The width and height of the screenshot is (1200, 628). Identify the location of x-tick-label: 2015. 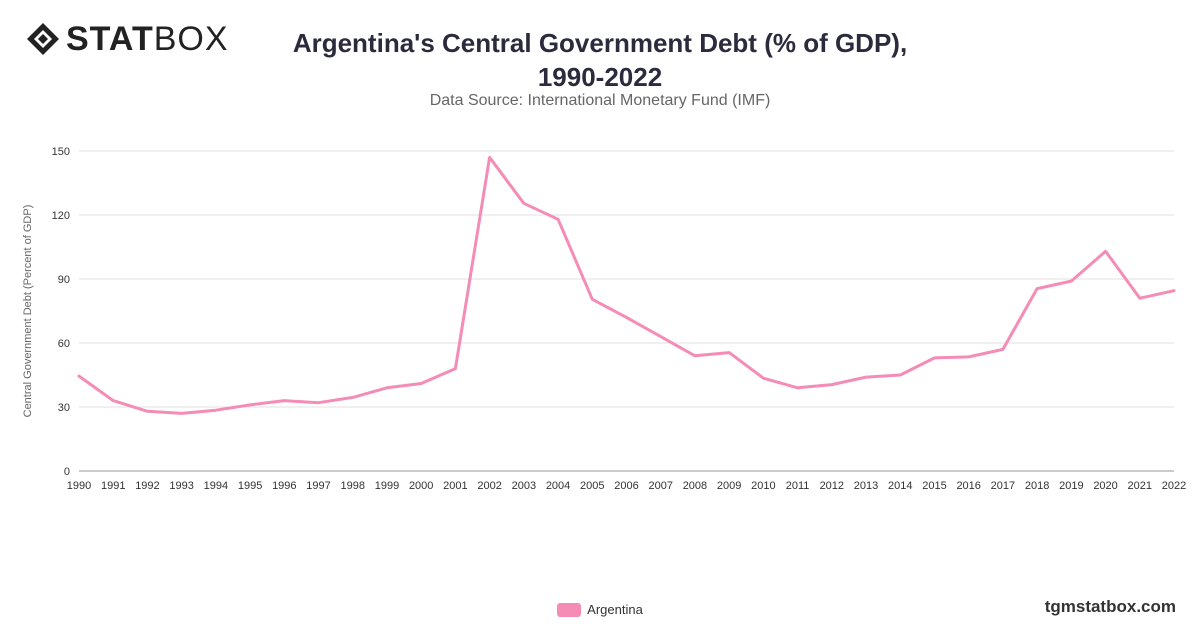
(934, 486).